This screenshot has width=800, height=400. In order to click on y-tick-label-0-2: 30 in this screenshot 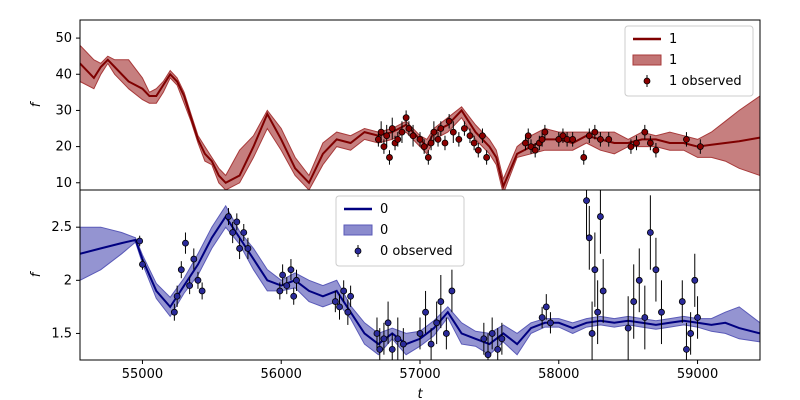, I will do `click(63, 110)`.